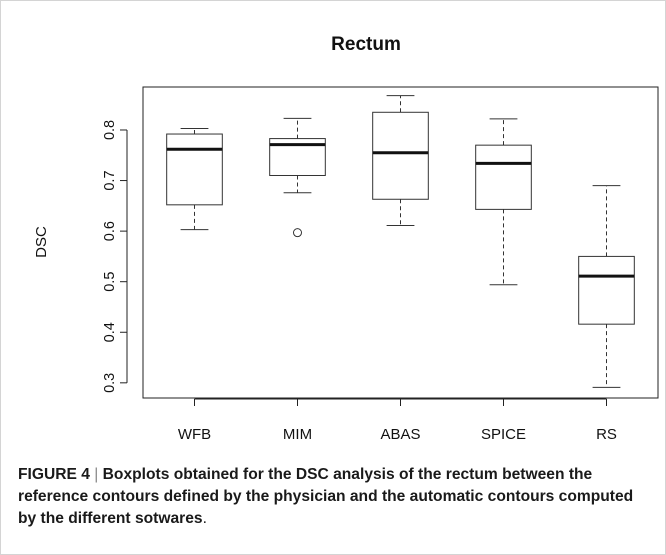 This screenshot has height=555, width=666. What do you see at coordinates (366, 44) in the screenshot?
I see `chart-title: Rectum` at bounding box center [366, 44].